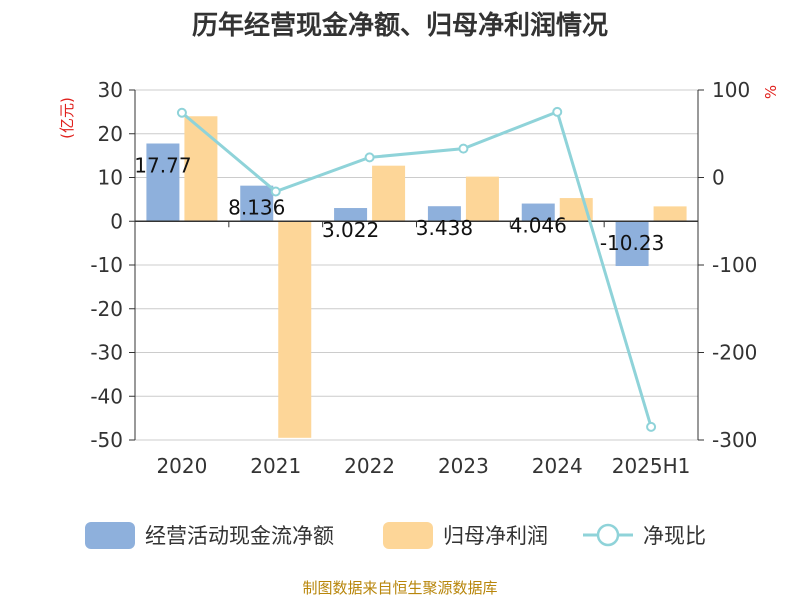  Describe the element at coordinates (67, 118) in the screenshot. I see `y-left-axis-label: (亿元)` at that location.